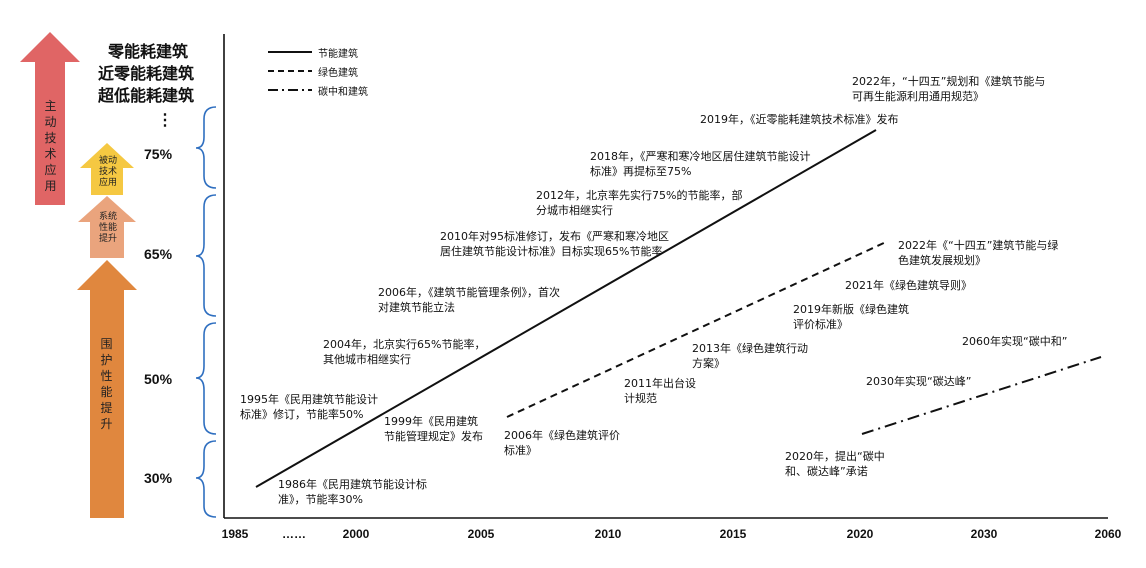  I want to click on level-50: 50%, so click(158, 379).